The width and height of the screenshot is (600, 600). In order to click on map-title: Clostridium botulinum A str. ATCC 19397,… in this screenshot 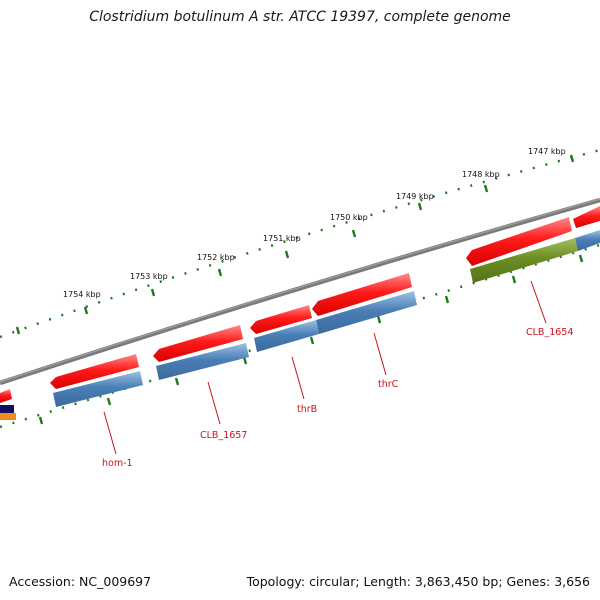, I will do `click(300, 17)`.